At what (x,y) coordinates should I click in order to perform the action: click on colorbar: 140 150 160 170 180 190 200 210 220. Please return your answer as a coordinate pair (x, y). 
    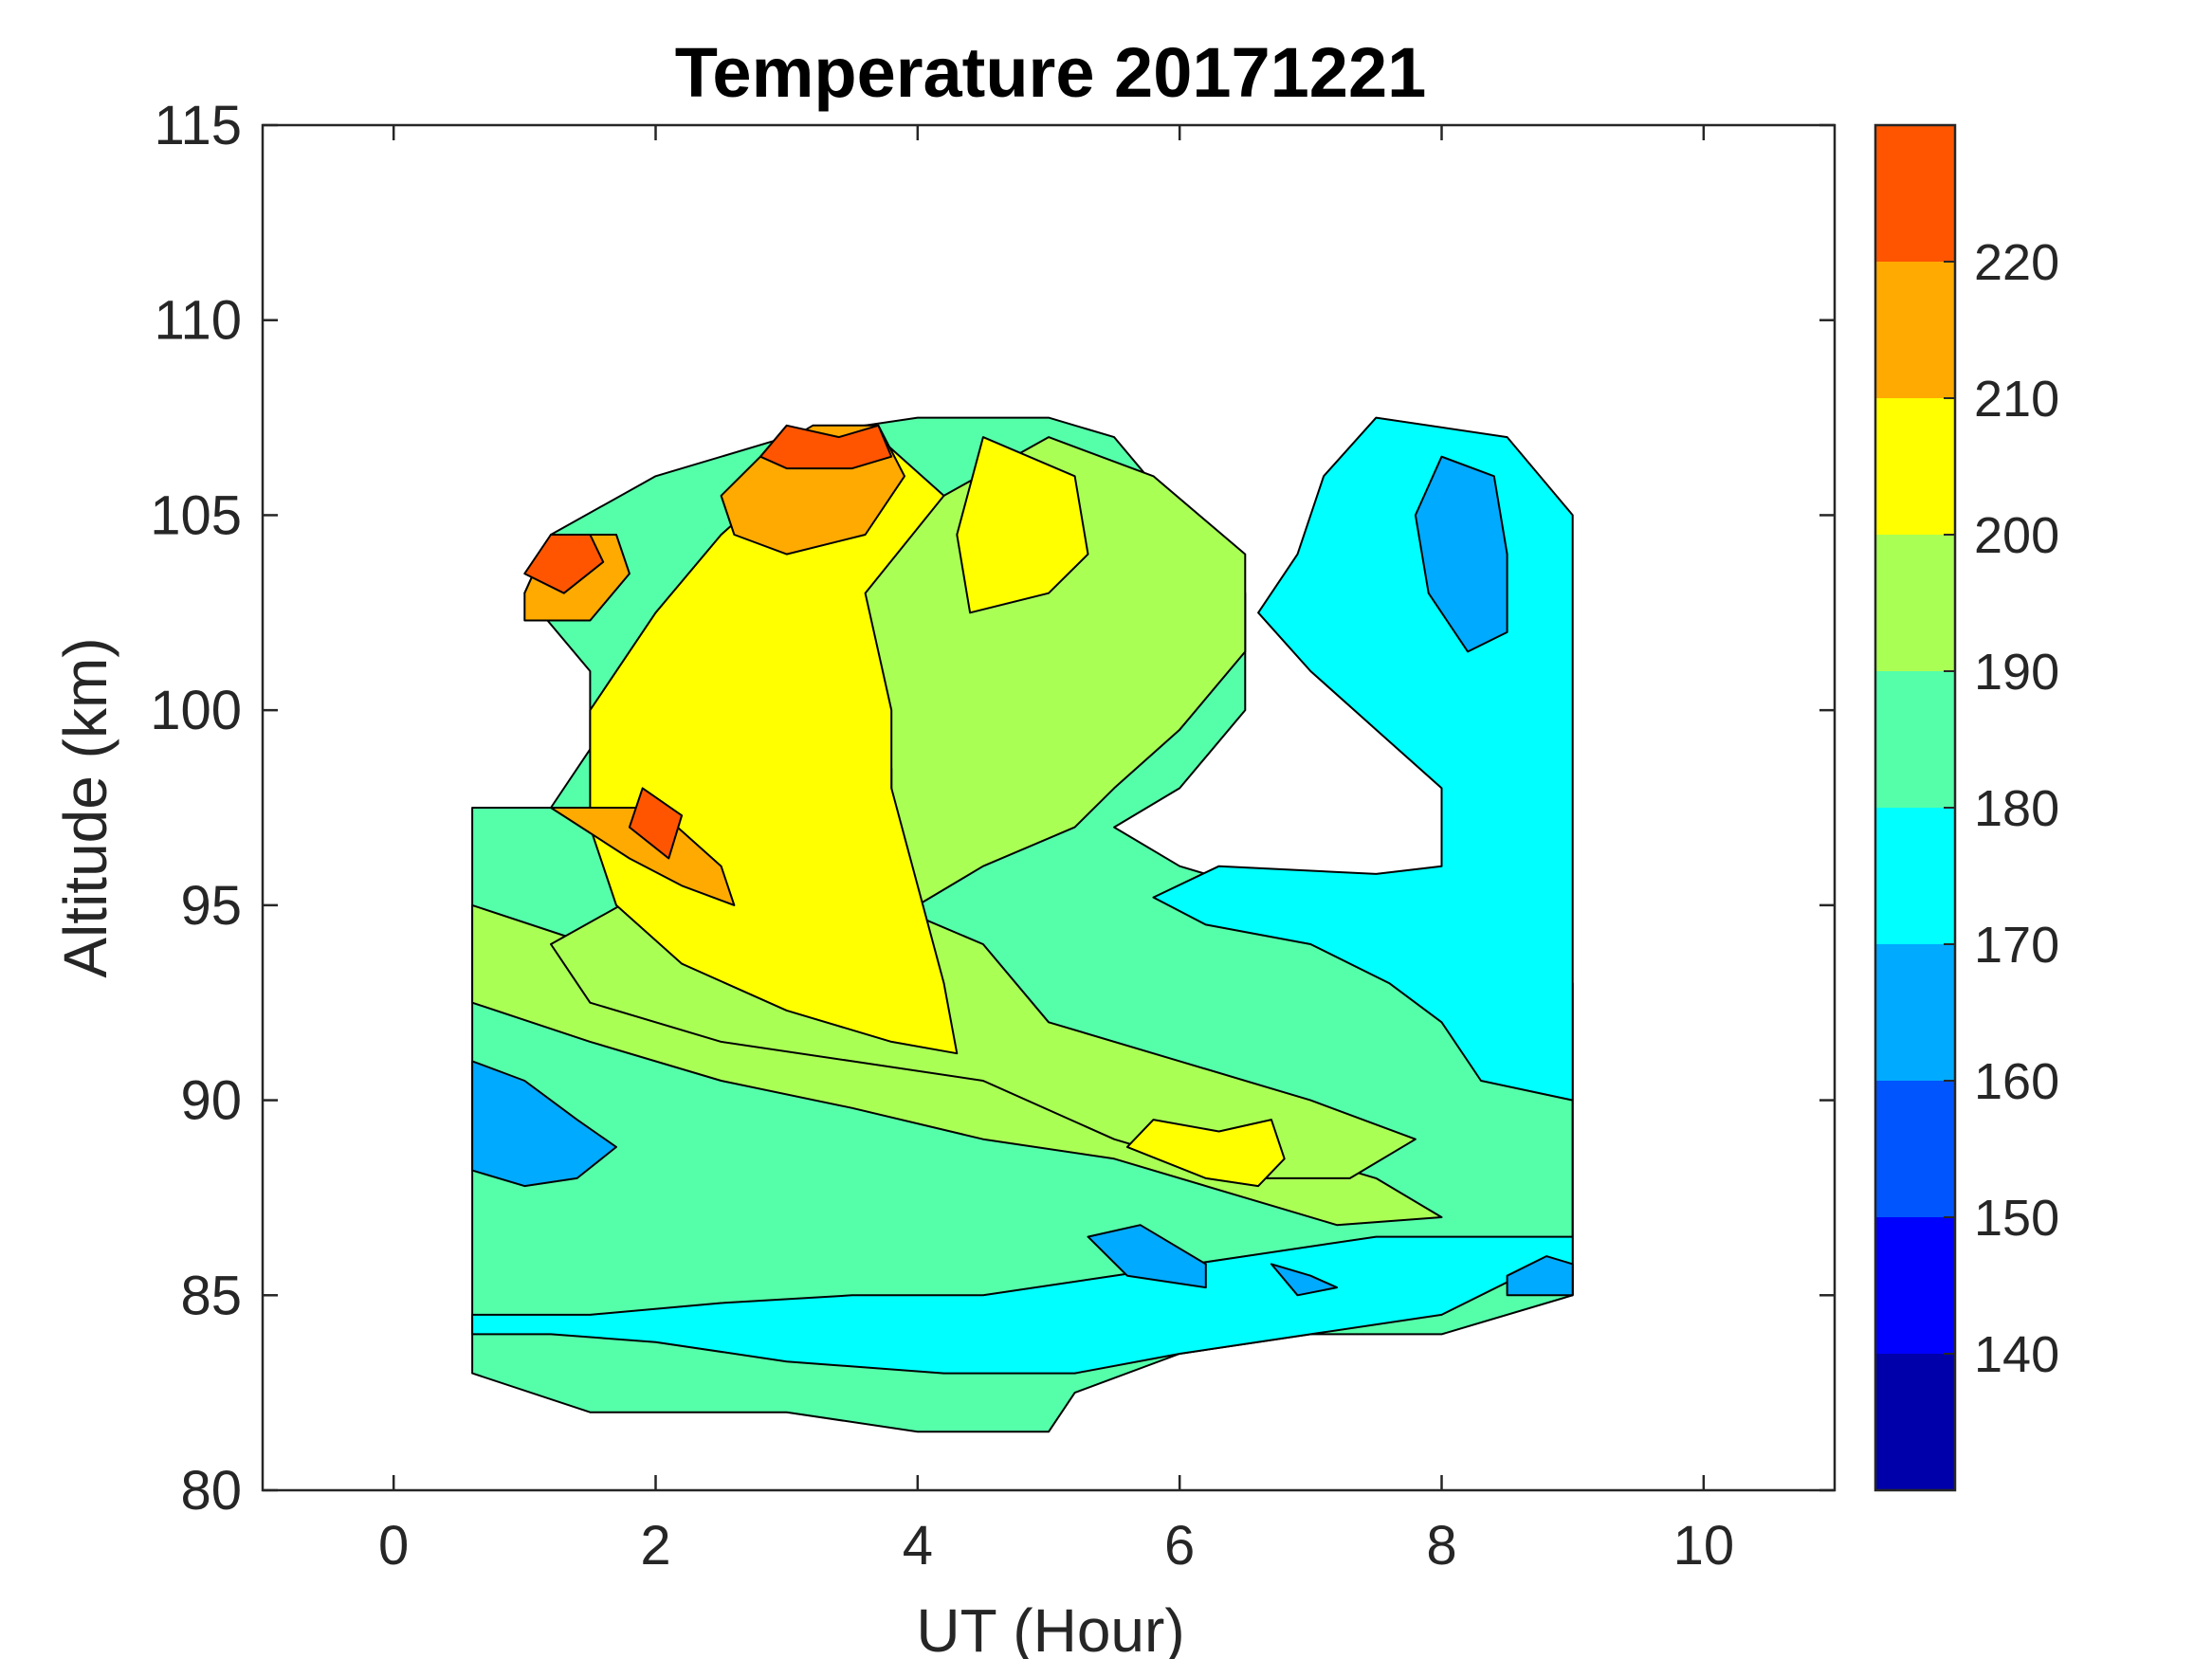
    Looking at the image, I should click on (1966, 807).